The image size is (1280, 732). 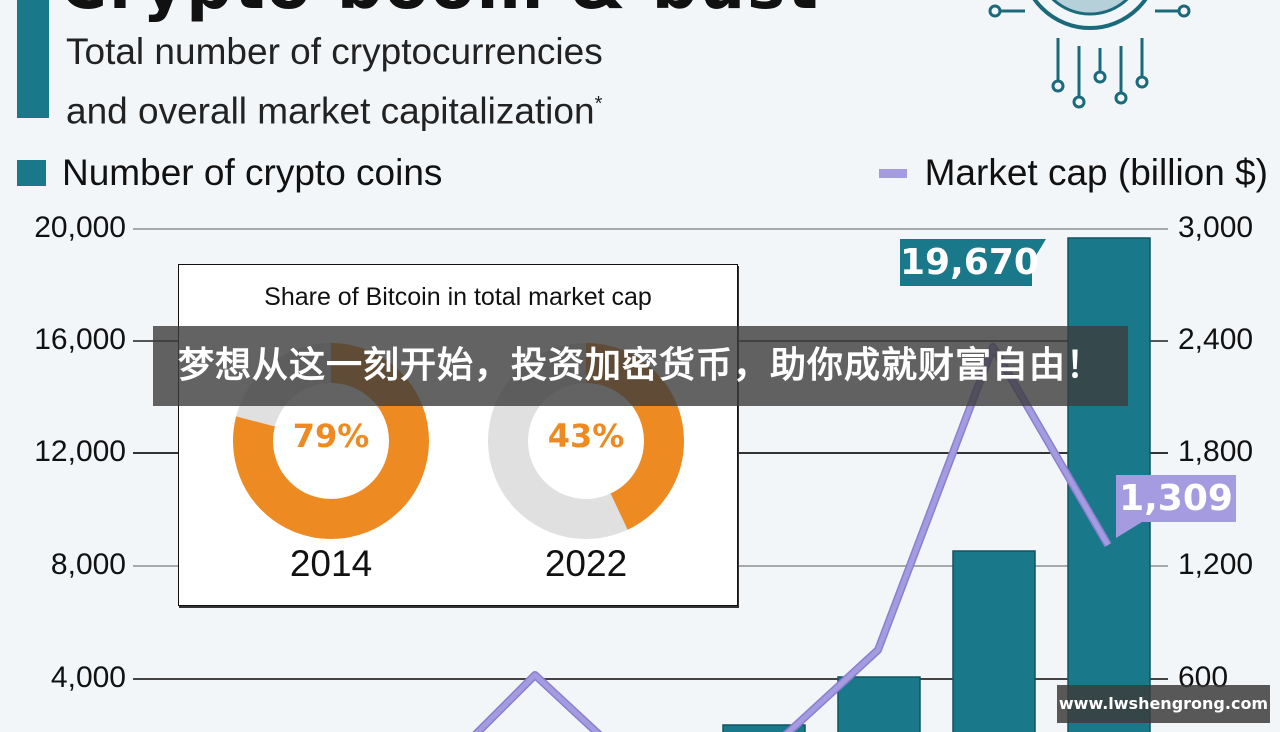 What do you see at coordinates (1216, 339) in the screenshot?
I see `right-tick-2400: 2,400` at bounding box center [1216, 339].